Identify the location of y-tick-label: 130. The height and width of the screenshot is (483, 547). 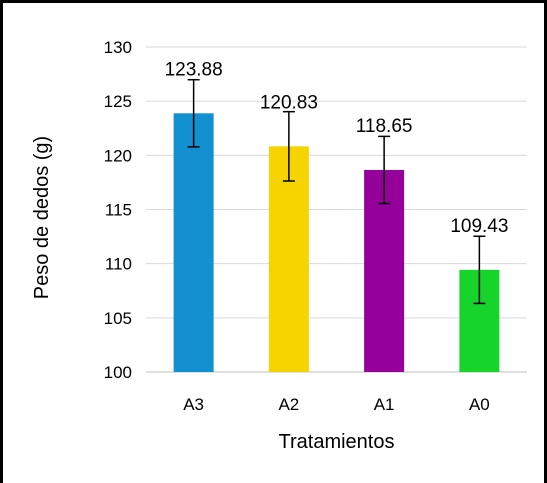
(118, 47).